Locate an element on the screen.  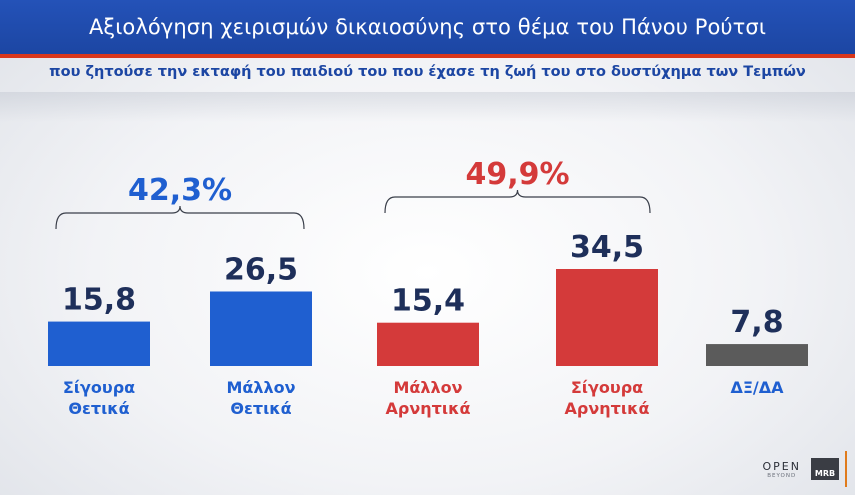
open-logo-text: OPEN is located at coordinates (781, 466).